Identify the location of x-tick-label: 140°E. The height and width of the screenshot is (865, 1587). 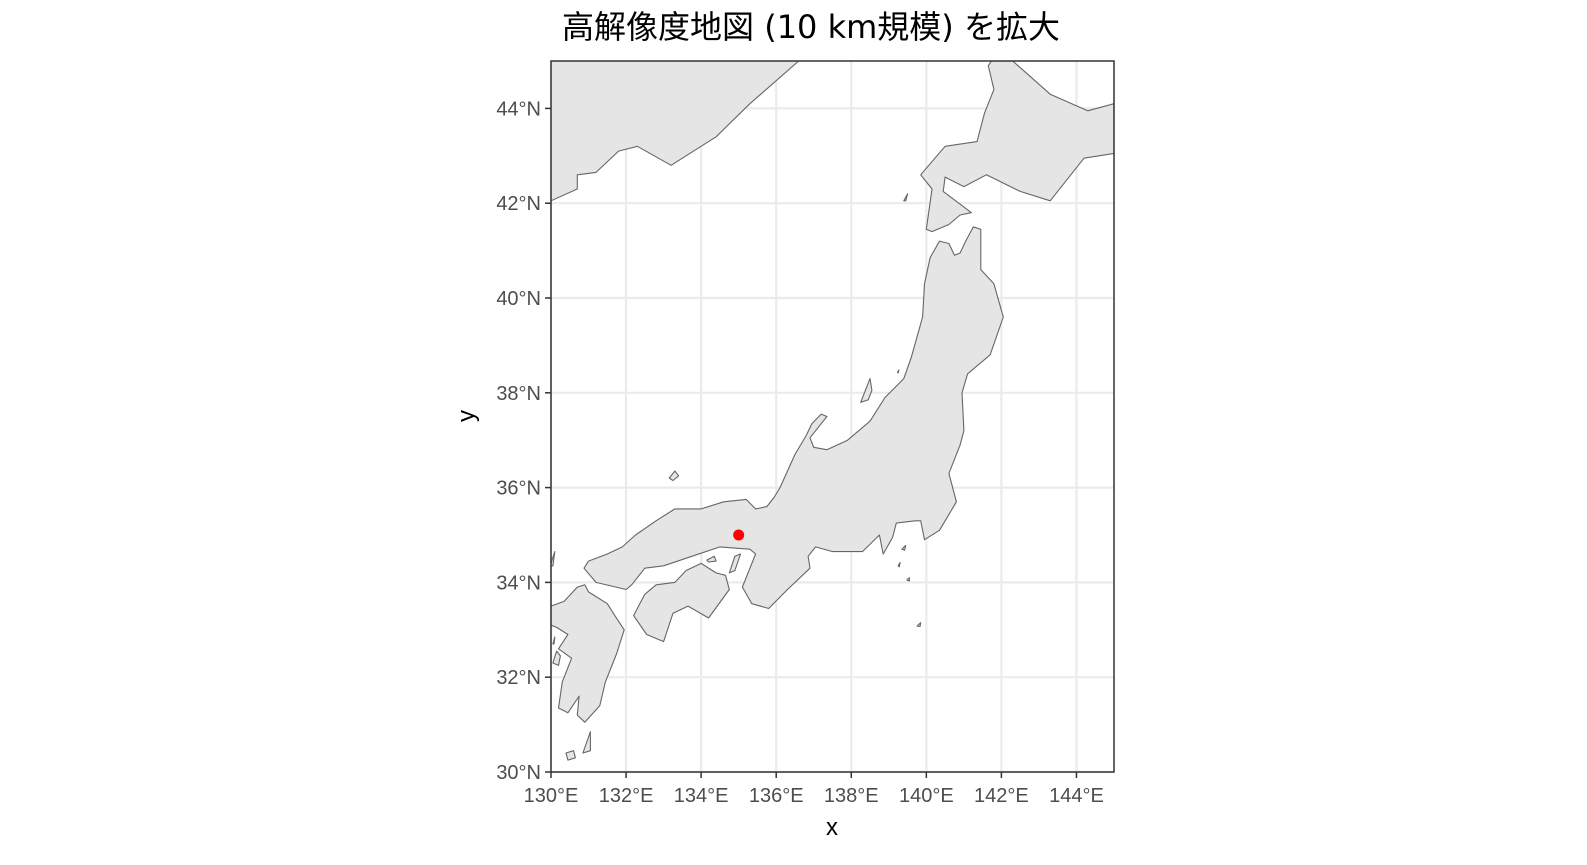
(926, 796).